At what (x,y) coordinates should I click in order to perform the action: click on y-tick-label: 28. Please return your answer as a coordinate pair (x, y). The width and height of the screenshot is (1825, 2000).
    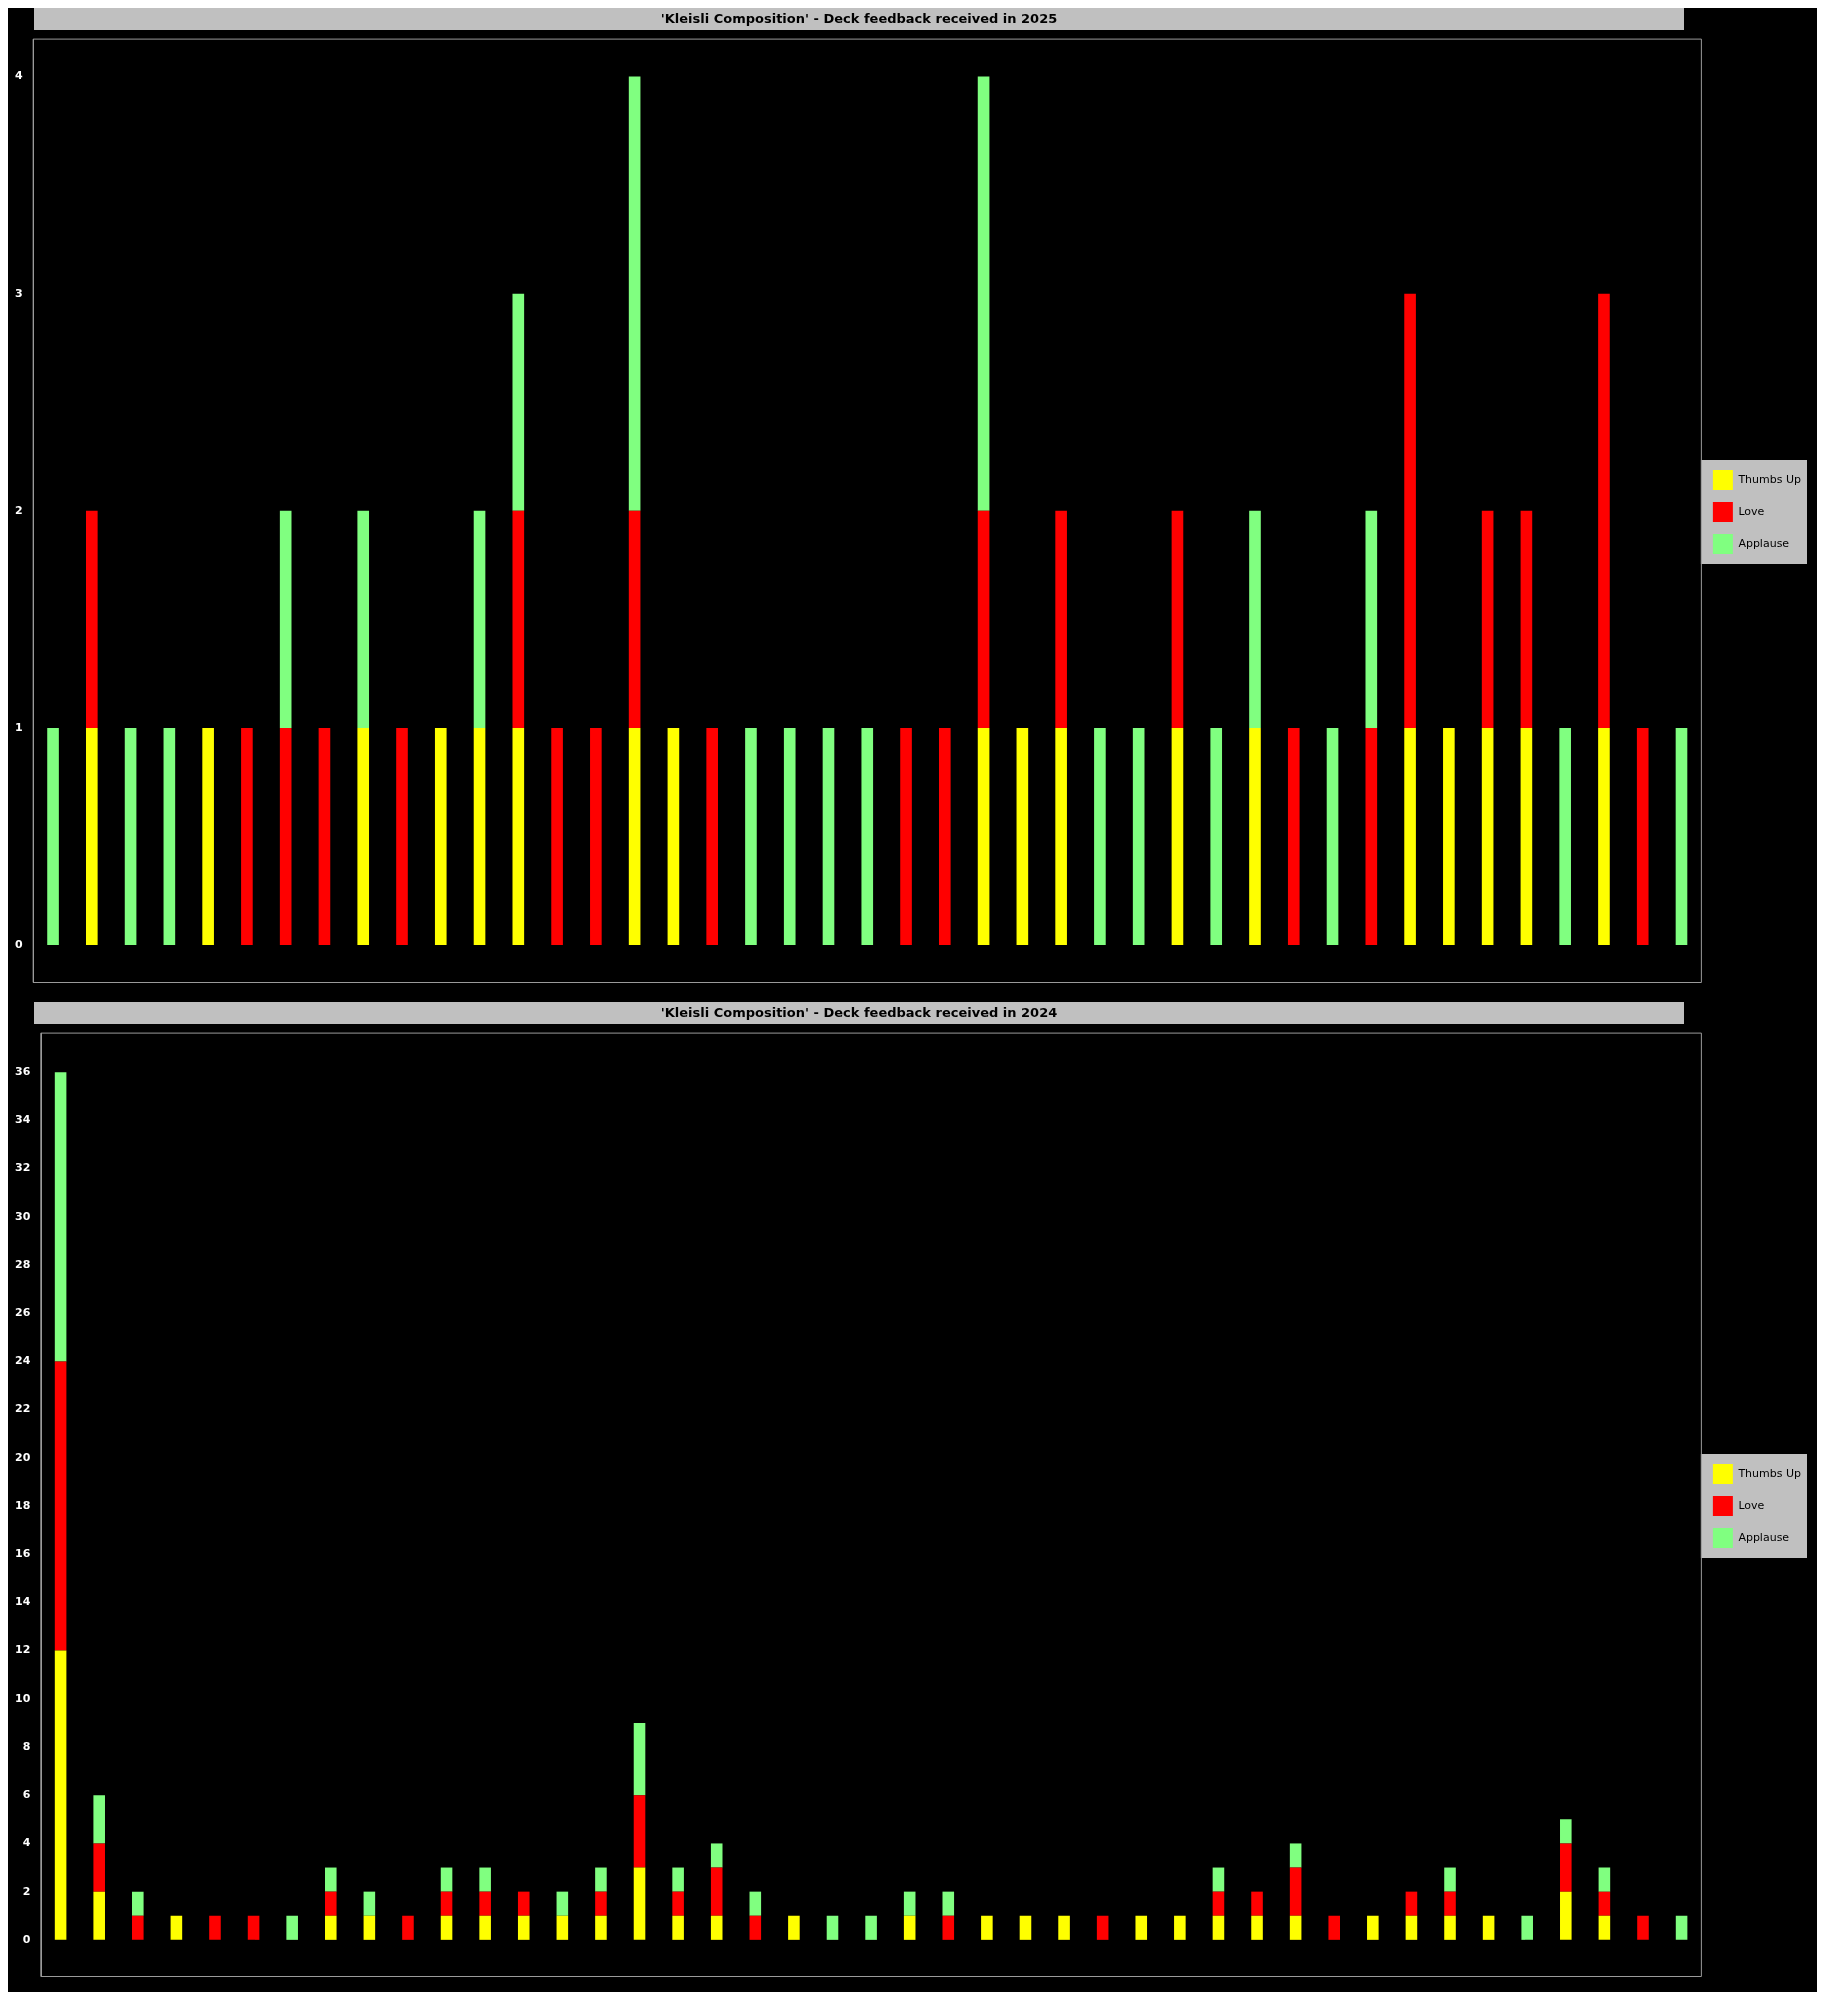
    Looking at the image, I should click on (23, 1264).